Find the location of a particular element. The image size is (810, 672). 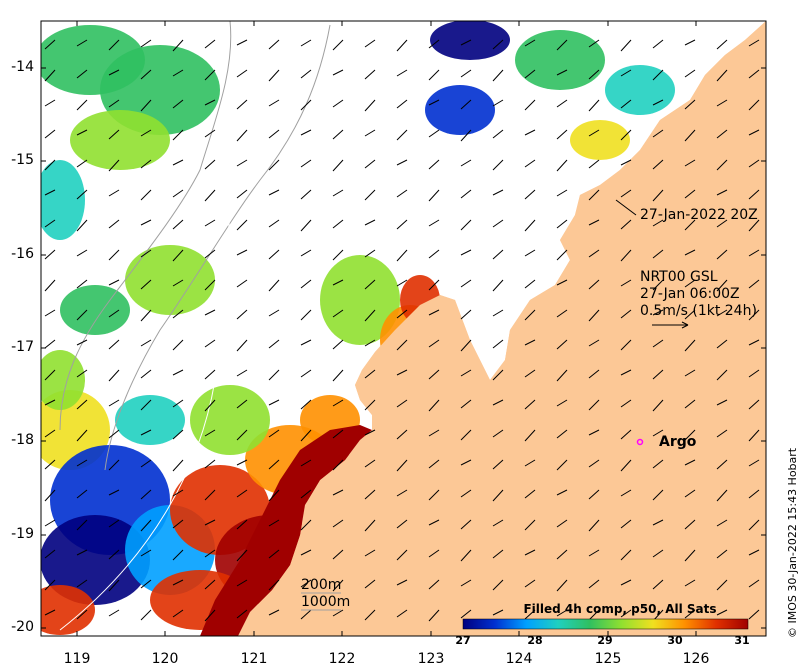

colorbar is located at coordinates (605, 624).